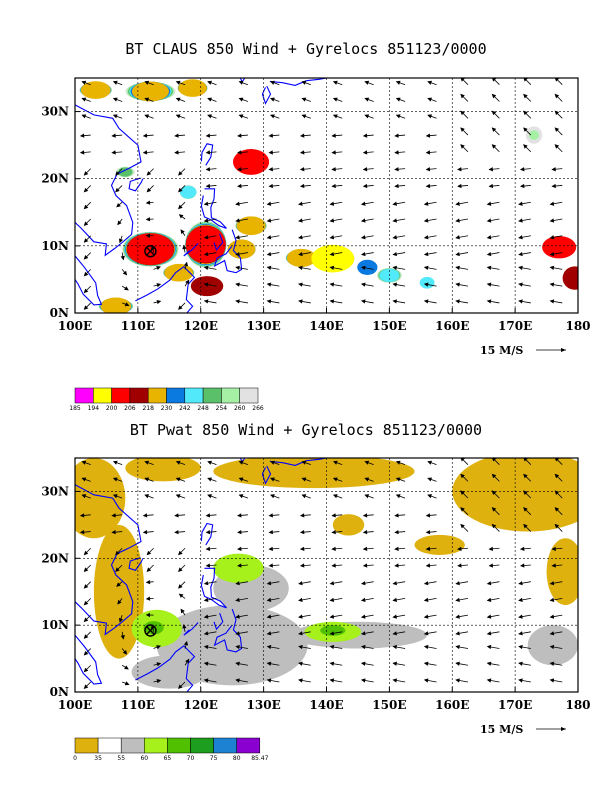 The height and width of the screenshot is (792, 612). What do you see at coordinates (55, 112) in the screenshot?
I see `panel1-y-tick-label: 30N` at bounding box center [55, 112].